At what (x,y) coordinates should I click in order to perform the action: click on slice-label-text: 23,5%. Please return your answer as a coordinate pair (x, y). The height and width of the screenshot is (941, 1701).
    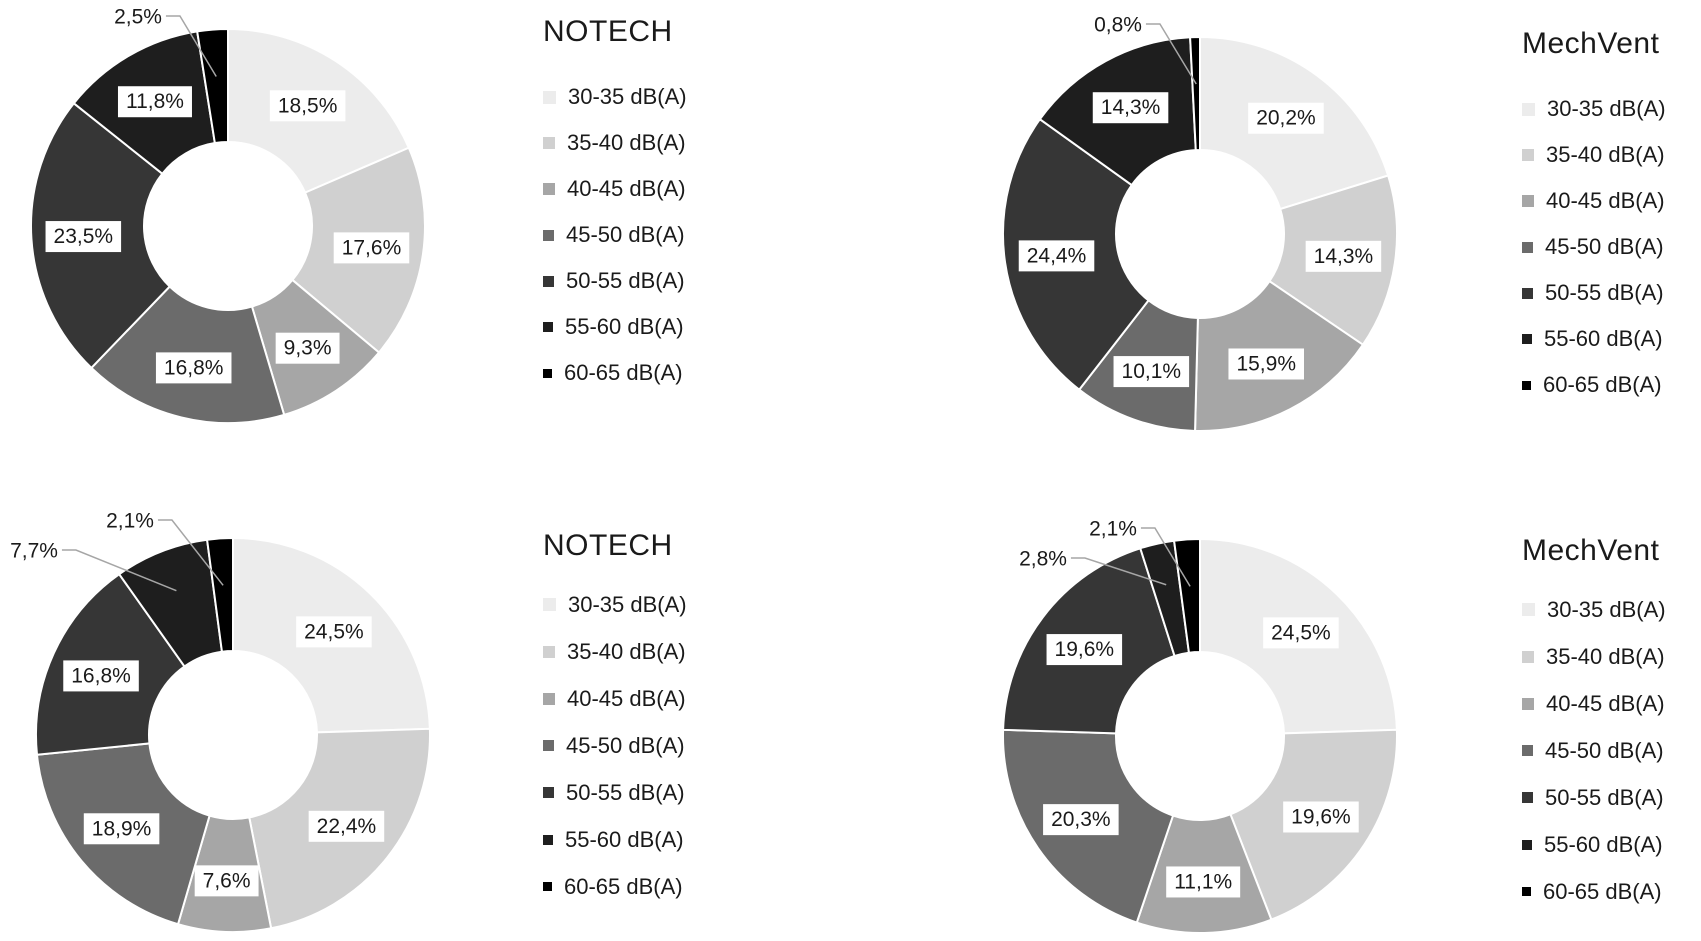
    Looking at the image, I should click on (84, 236).